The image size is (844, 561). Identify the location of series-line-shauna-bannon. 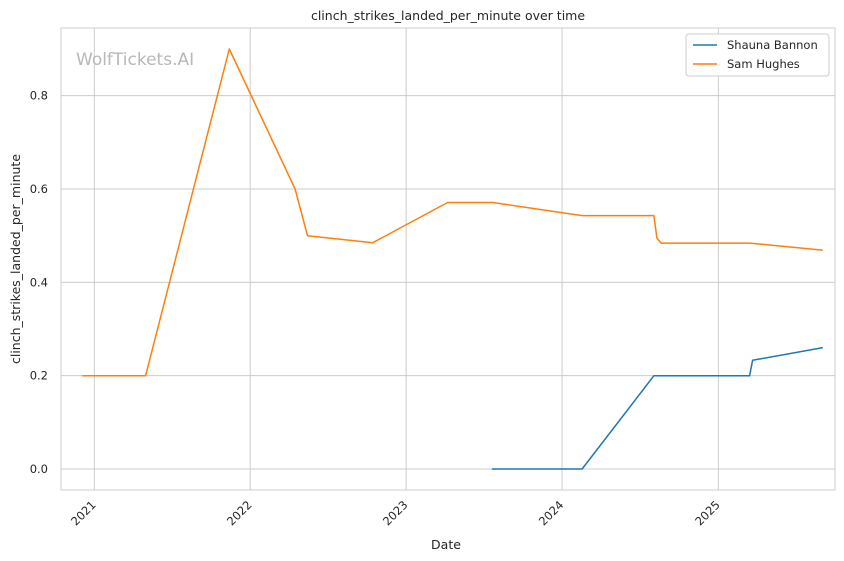
(657, 408).